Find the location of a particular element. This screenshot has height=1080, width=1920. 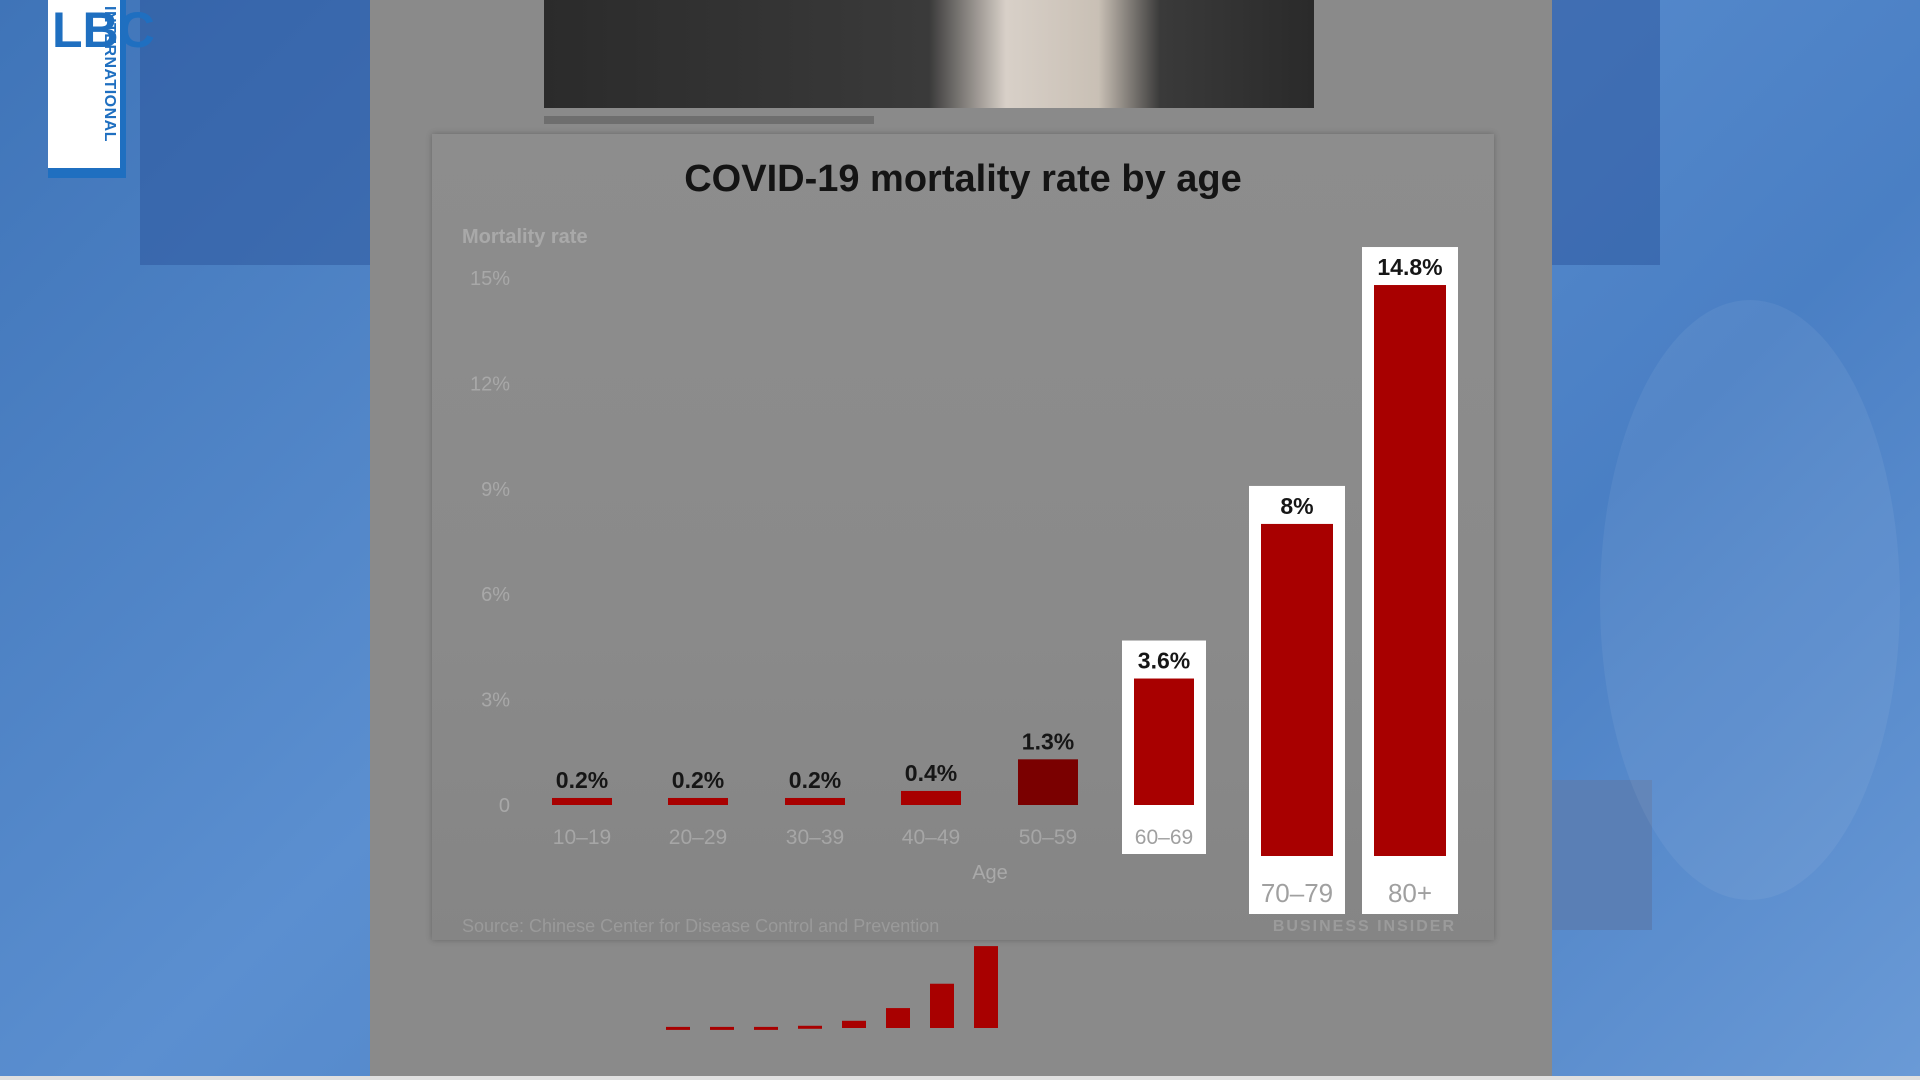

chart-title: COVID-19 mortality rate by age is located at coordinates (963, 179).